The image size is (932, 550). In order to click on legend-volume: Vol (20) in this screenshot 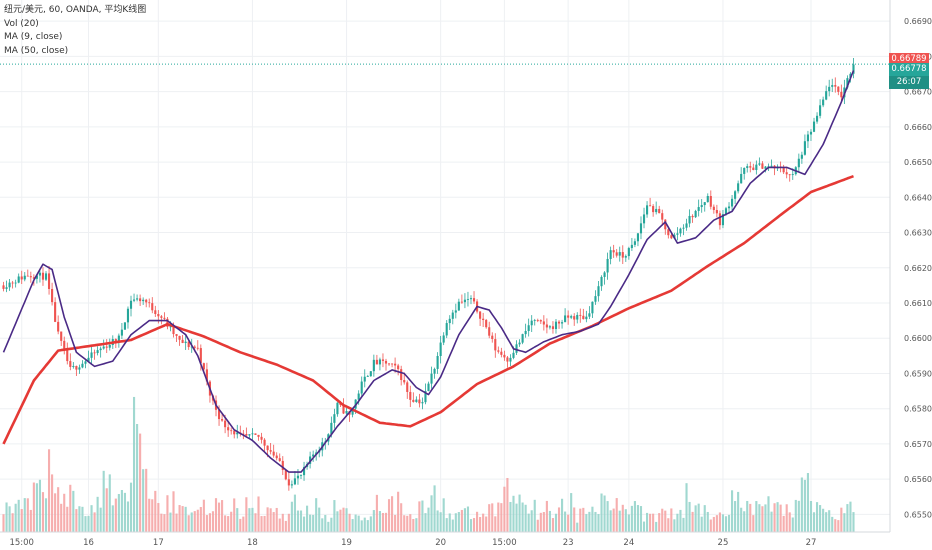, I will do `click(21, 23)`.